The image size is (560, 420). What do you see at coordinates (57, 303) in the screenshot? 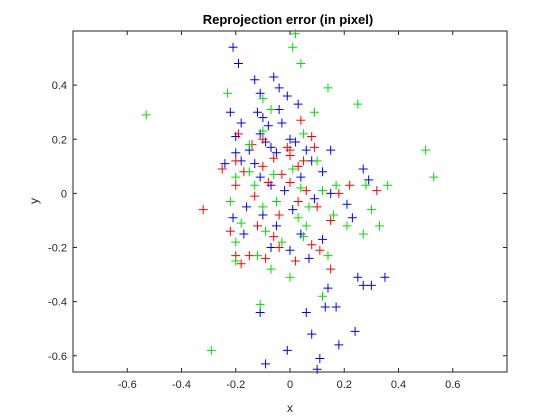
I see `y-tick-label: -0.4` at bounding box center [57, 303].